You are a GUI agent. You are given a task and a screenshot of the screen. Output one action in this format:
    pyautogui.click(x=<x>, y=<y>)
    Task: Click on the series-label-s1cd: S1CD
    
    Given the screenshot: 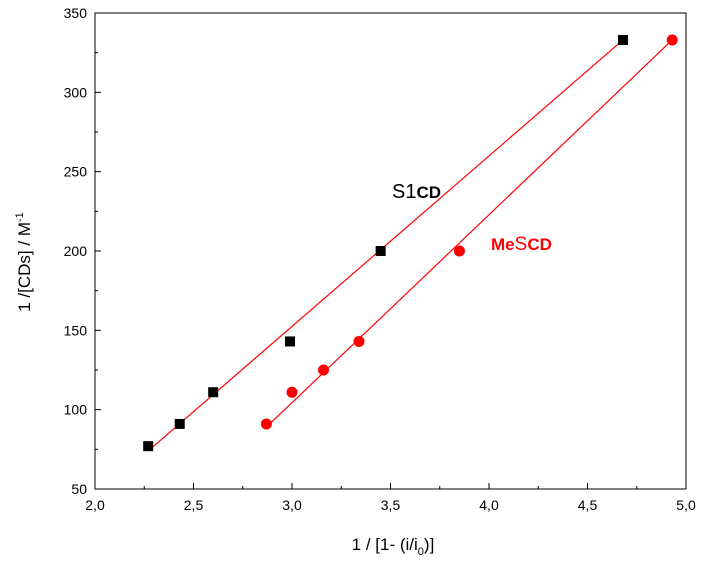 What is the action you would take?
    pyautogui.click(x=416, y=192)
    